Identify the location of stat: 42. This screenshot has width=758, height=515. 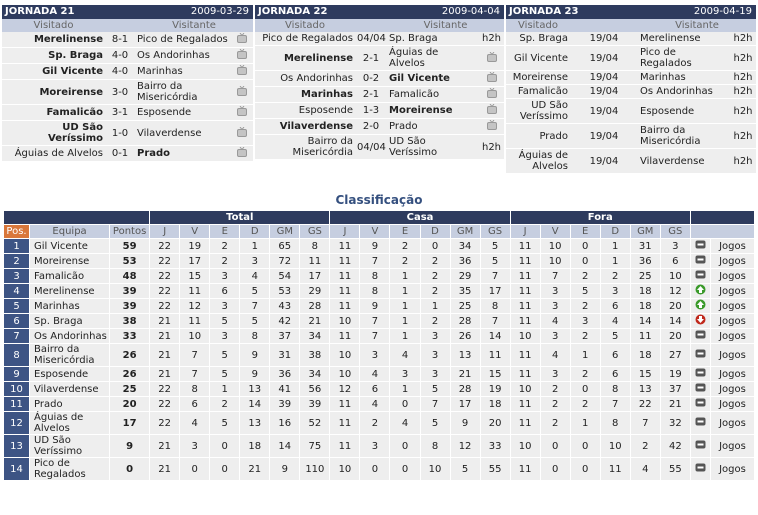
(675, 446).